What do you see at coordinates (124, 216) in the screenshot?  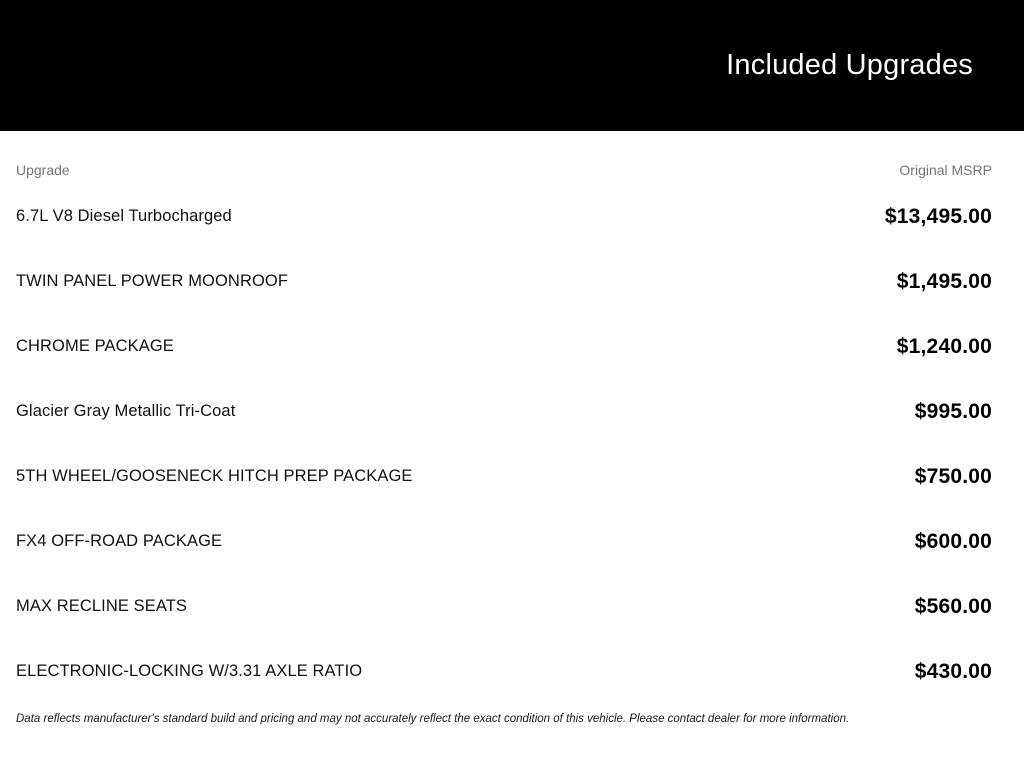 I see `upgrade-name: 6.7L V8 Diesel Turbocharged` at bounding box center [124, 216].